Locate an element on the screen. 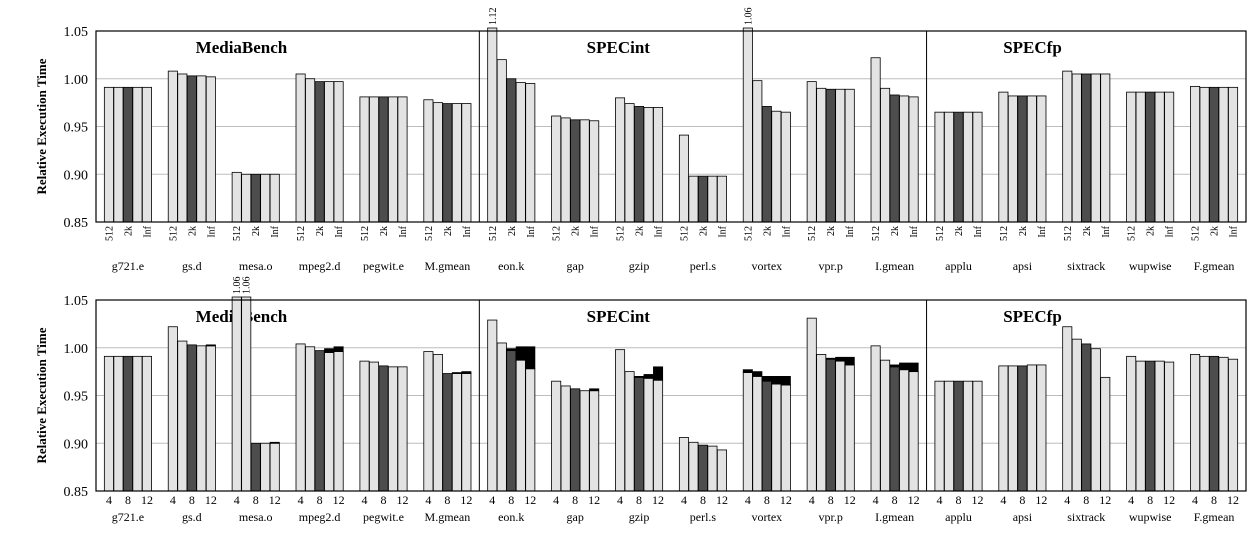 The height and width of the screenshot is (540, 1250). data-label: 1.12 is located at coordinates (493, 17).